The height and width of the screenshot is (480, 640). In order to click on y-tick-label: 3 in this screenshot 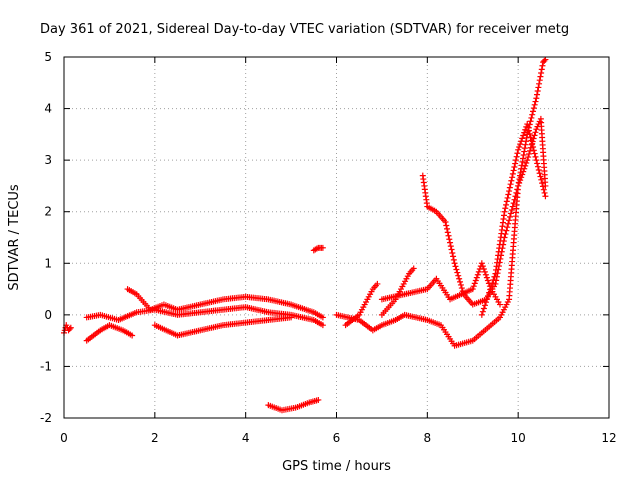, I will do `click(48, 160)`.